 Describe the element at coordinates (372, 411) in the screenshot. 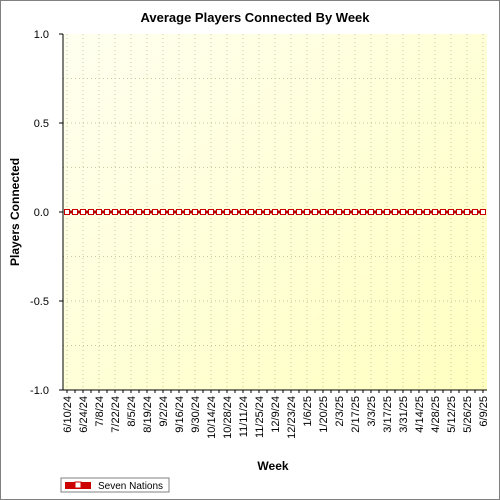

I see `x-tick-label: 3/3/25` at that location.